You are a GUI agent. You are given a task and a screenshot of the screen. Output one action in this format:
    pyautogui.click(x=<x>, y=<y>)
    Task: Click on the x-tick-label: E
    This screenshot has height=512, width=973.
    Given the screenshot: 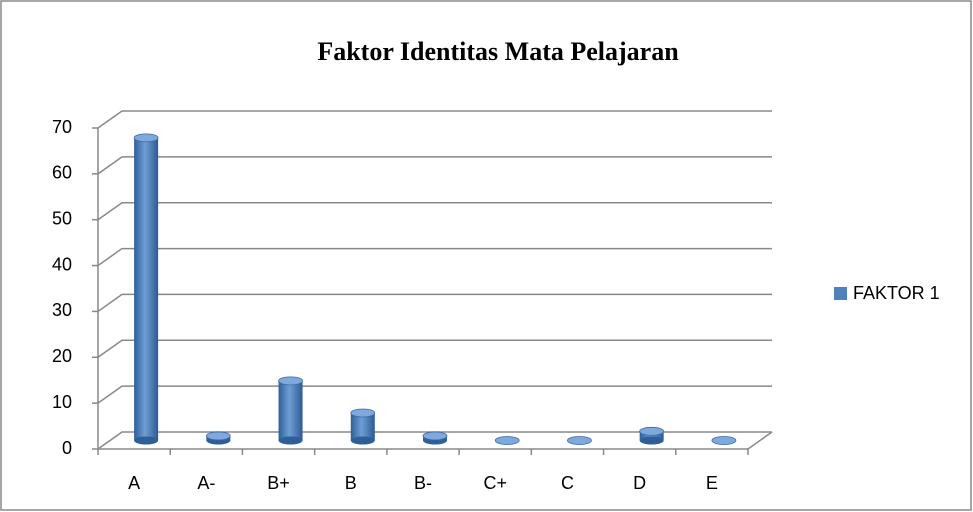 What is the action you would take?
    pyautogui.click(x=712, y=483)
    